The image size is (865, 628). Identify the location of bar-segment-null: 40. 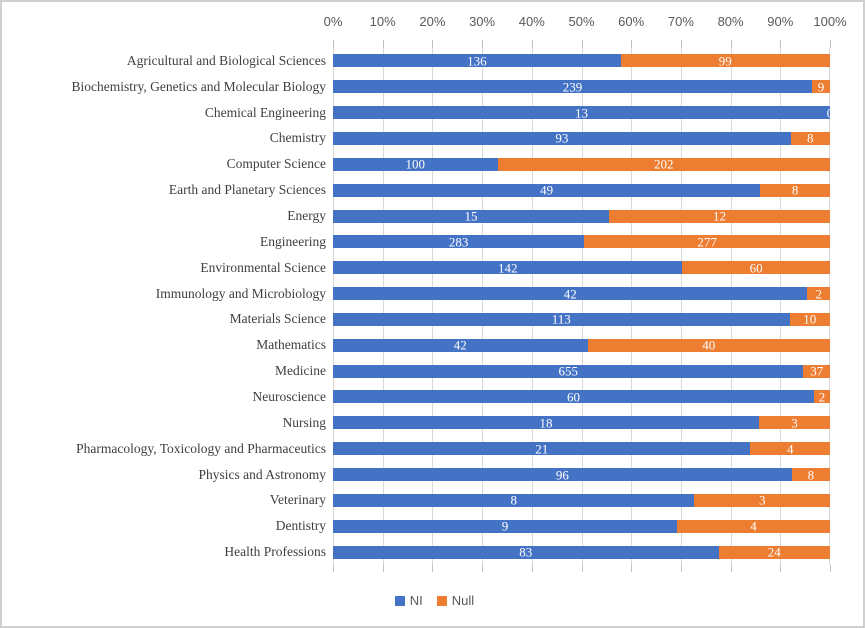
(708, 345).